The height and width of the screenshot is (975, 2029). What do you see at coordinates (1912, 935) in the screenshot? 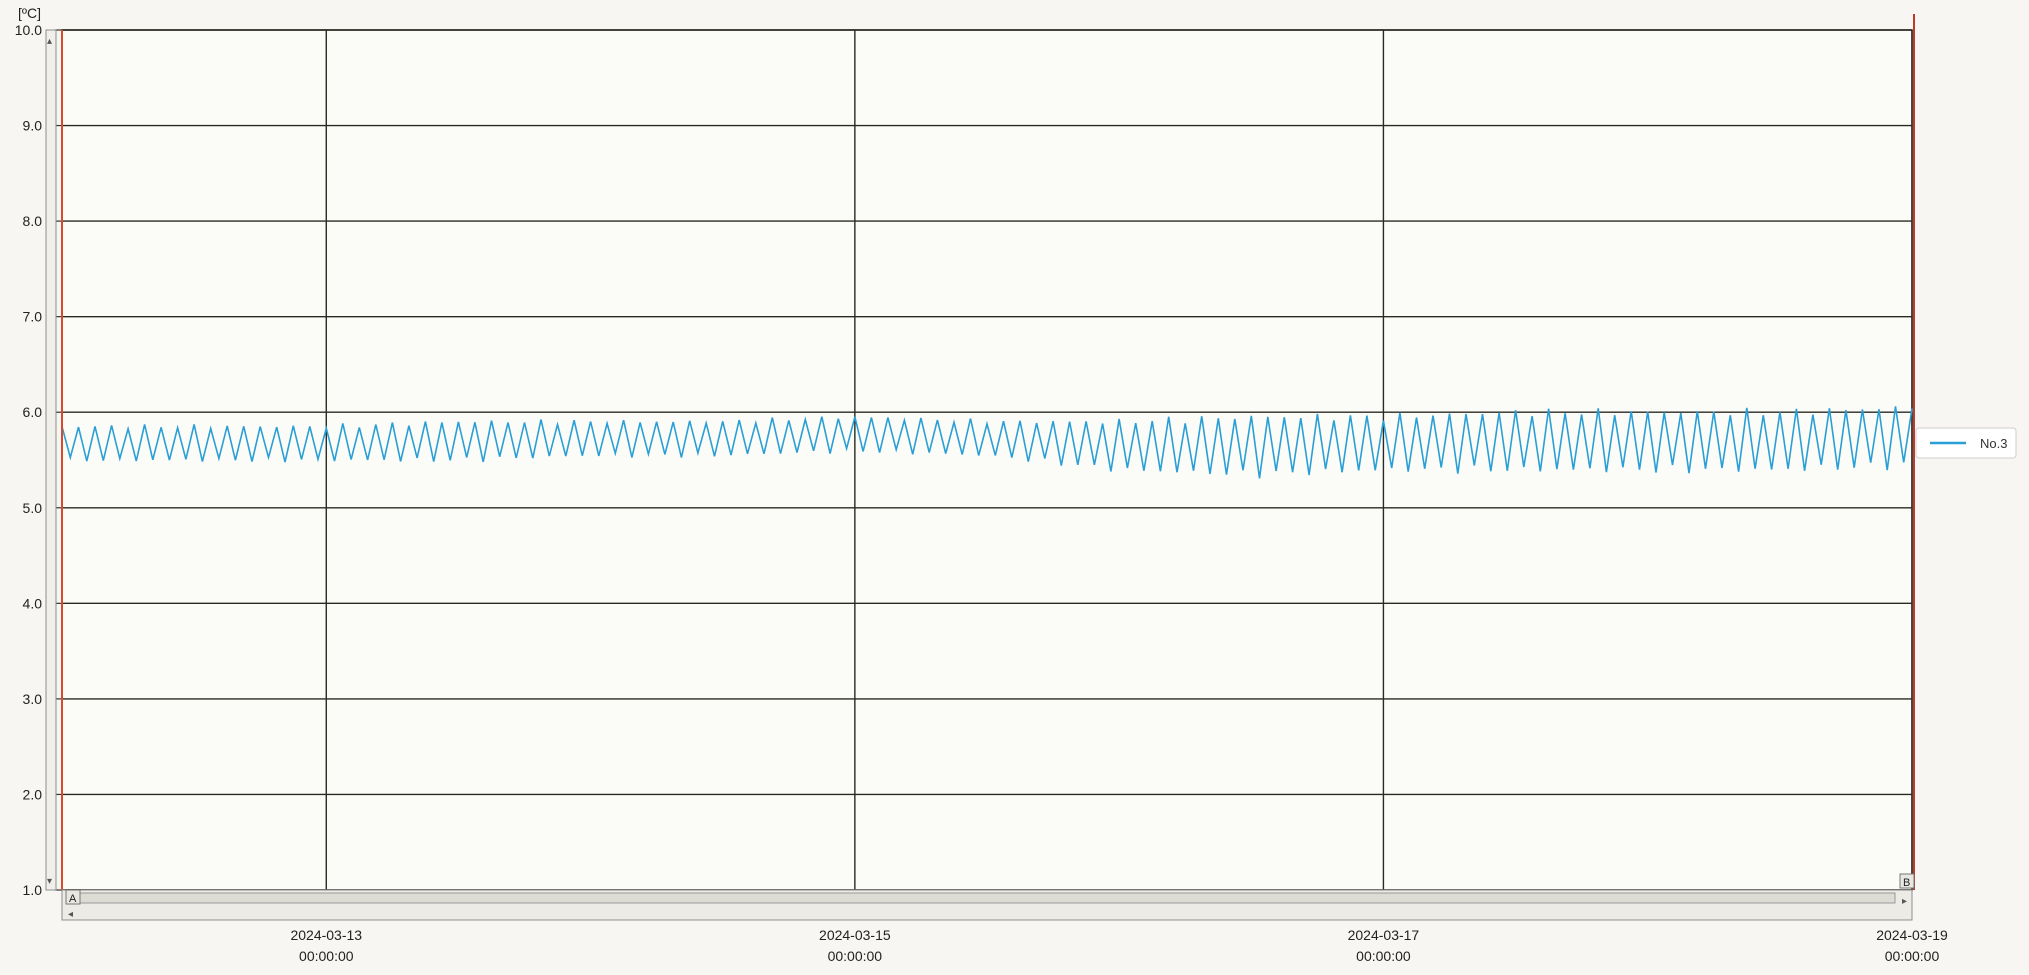
I see `x-tick-label-date: 2024-03-19` at bounding box center [1912, 935].